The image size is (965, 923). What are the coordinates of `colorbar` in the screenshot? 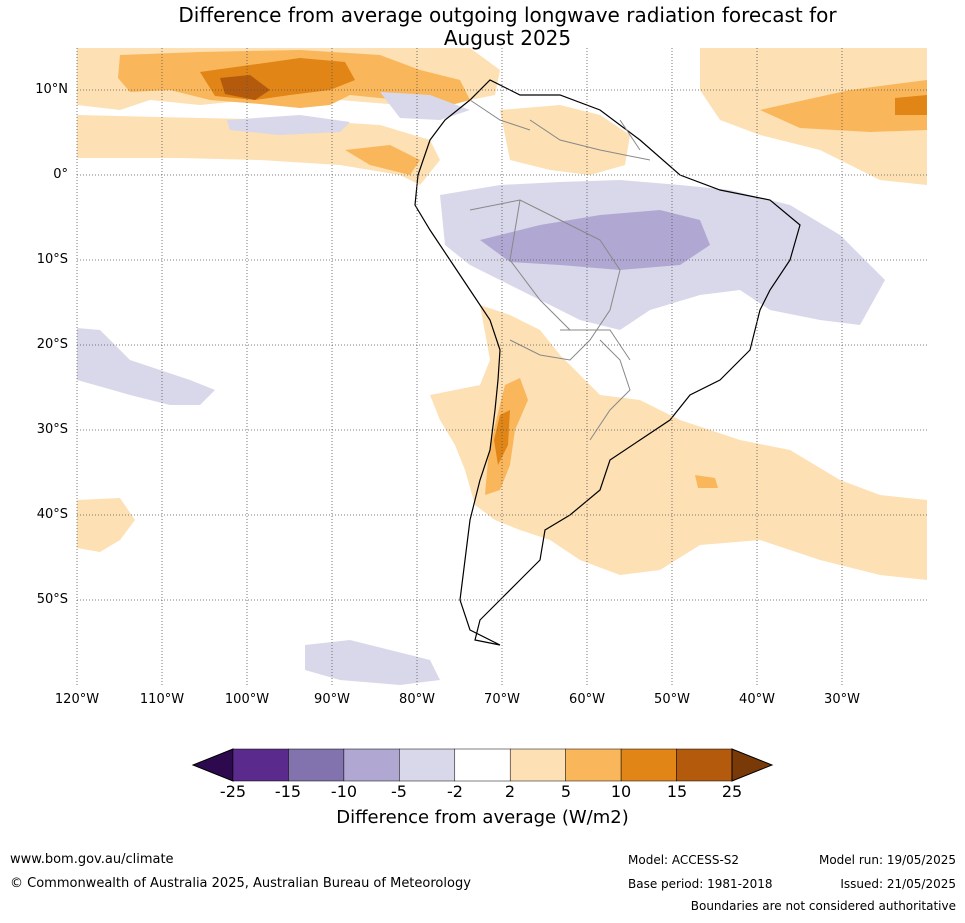 It's located at (482, 765).